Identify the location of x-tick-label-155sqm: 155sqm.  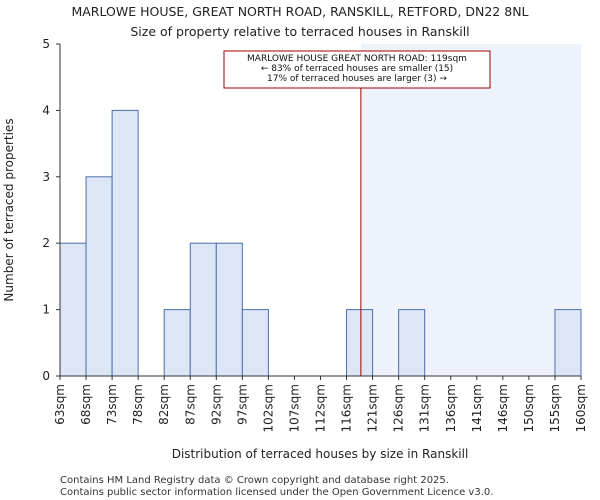
(555, 408).